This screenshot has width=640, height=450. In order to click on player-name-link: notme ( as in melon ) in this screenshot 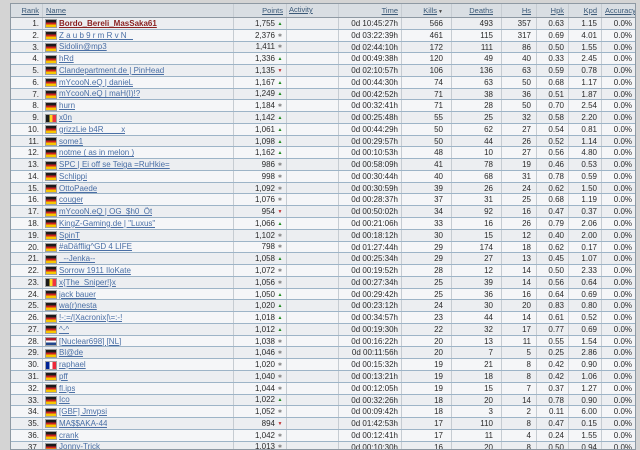, I will do `click(97, 153)`.